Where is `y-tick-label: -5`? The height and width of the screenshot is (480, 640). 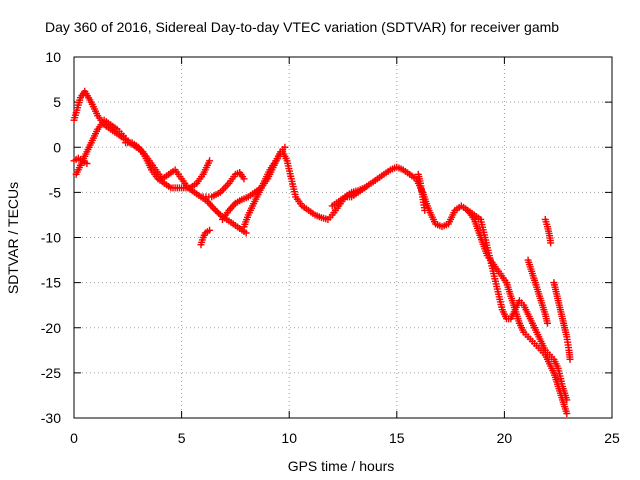 y-tick-label: -5 is located at coordinates (55, 192).